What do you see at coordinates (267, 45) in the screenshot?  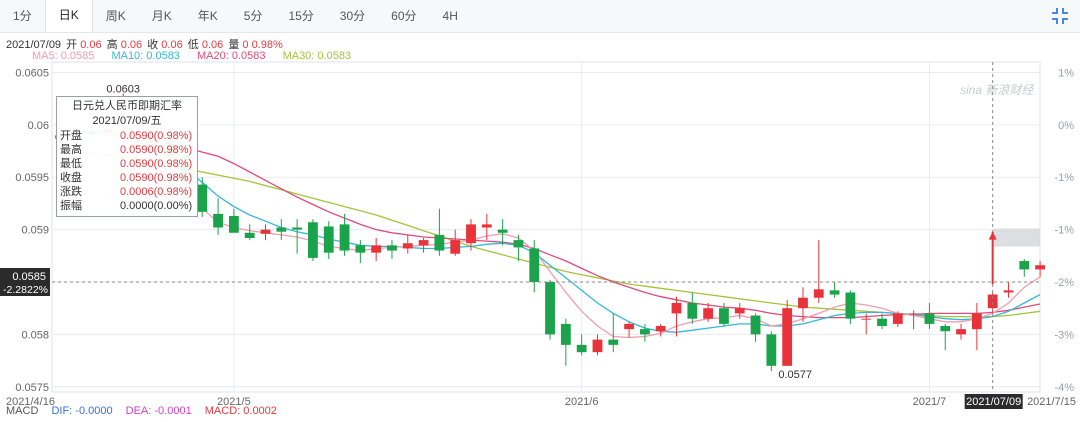 I see `change-value: 0.98%` at bounding box center [267, 45].